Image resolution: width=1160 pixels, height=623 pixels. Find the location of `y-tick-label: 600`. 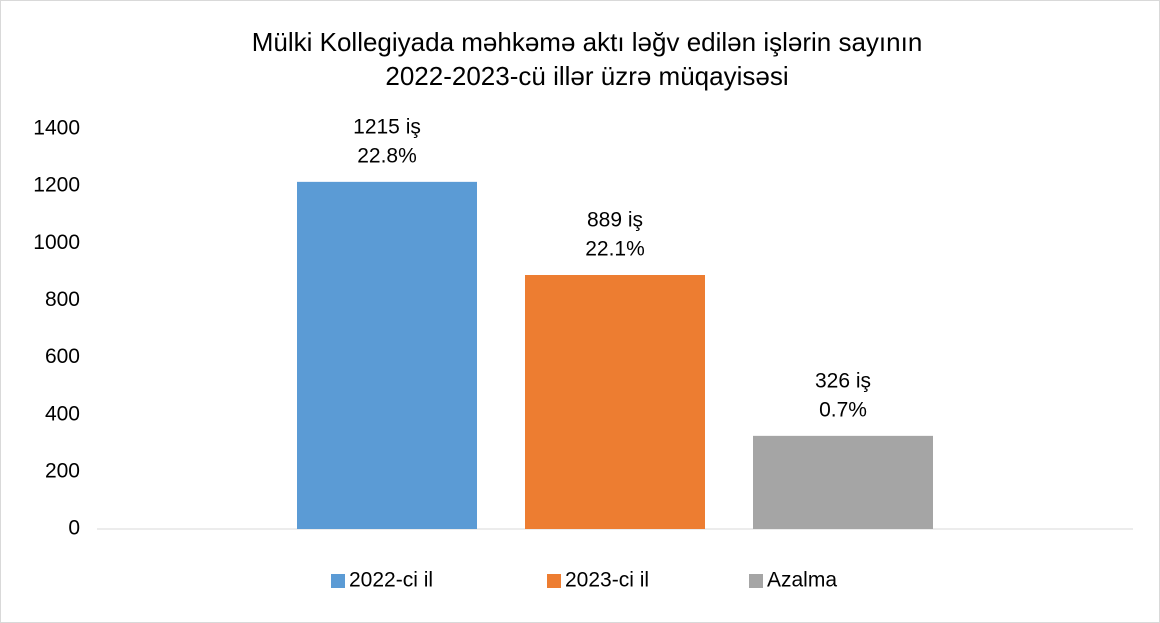

y-tick-label: 600 is located at coordinates (62, 356).